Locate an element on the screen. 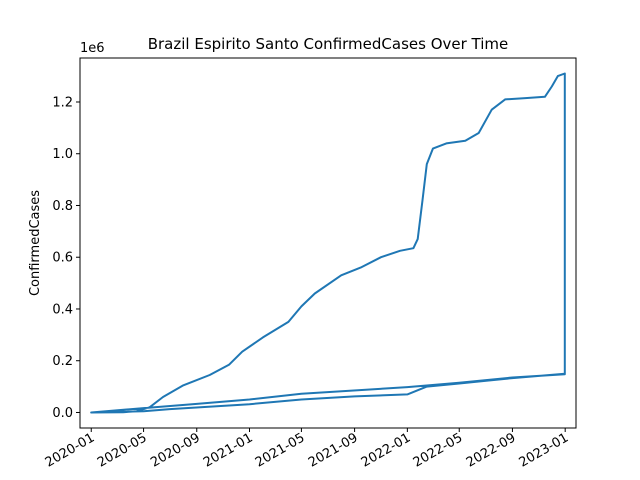 The image size is (640, 480). x-tick-label: 2021-05 is located at coordinates (280, 450).